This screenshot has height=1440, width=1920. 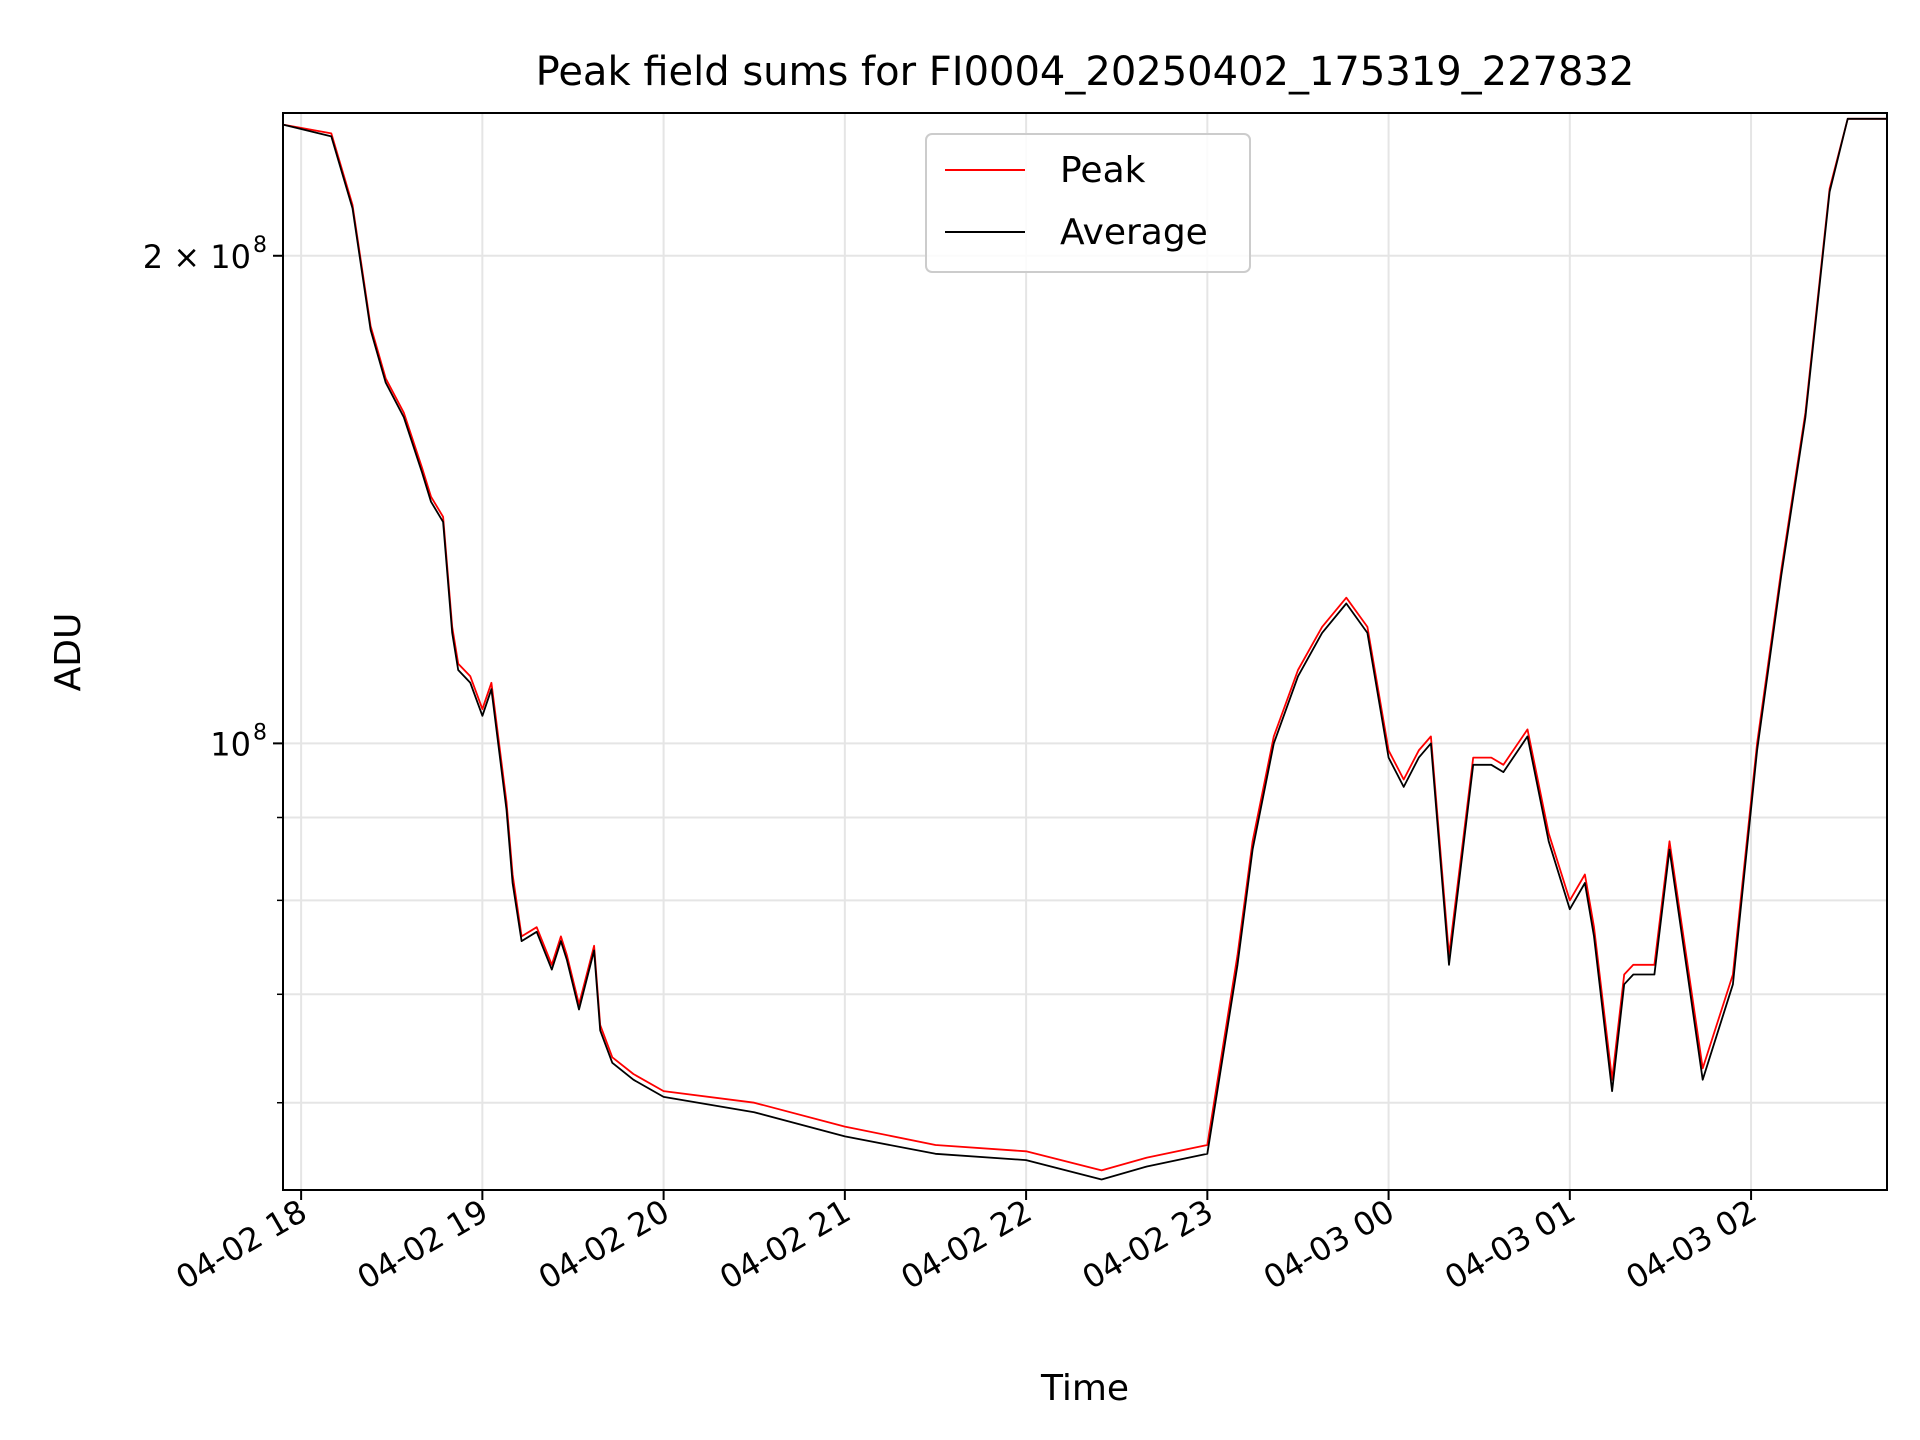 What do you see at coordinates (68, 652) in the screenshot?
I see `y-axis-label: ADU` at bounding box center [68, 652].